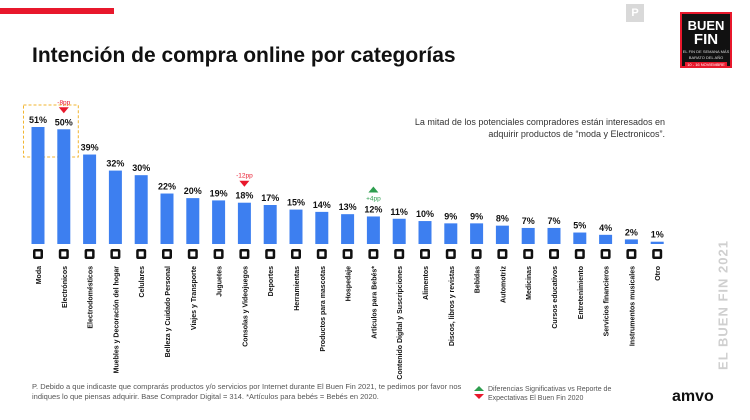 This screenshot has height=420, width=750. What do you see at coordinates (296, 254) in the screenshot?
I see `tools-icon` at bounding box center [296, 254].